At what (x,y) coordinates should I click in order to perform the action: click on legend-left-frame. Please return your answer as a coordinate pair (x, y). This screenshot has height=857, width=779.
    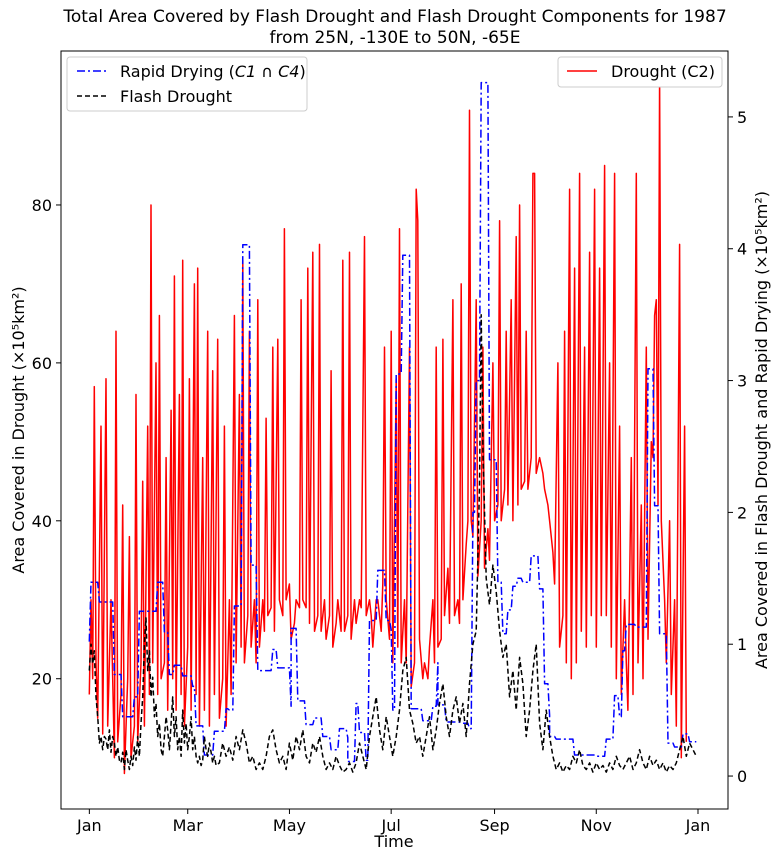
    Looking at the image, I should click on (187, 84).